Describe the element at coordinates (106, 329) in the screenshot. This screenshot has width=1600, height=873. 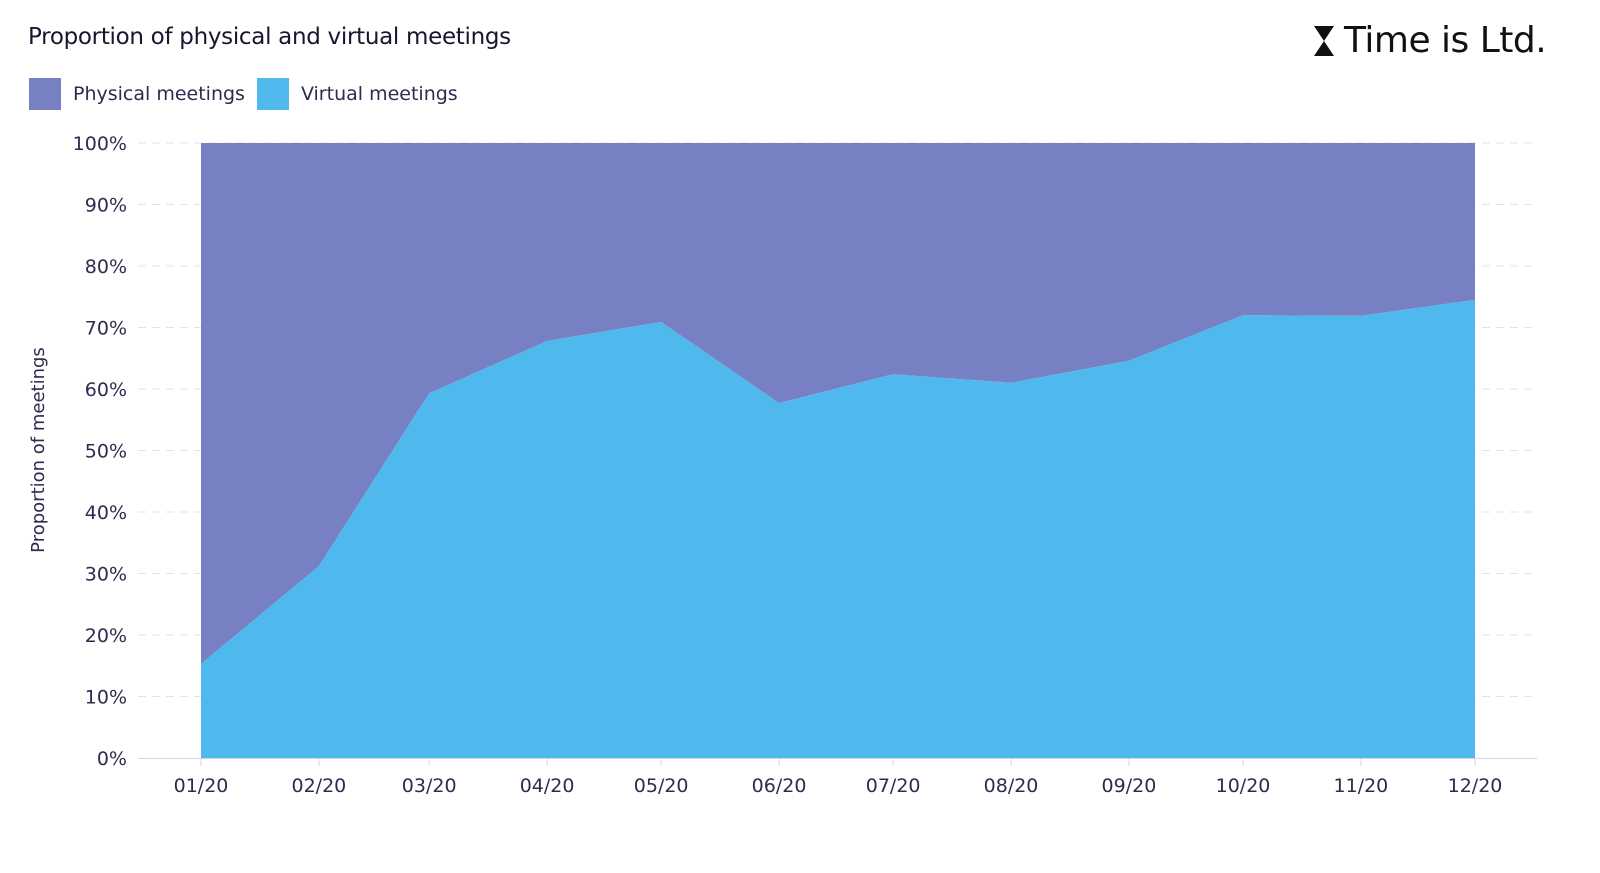
I see `y-tick-label: 70%` at that location.